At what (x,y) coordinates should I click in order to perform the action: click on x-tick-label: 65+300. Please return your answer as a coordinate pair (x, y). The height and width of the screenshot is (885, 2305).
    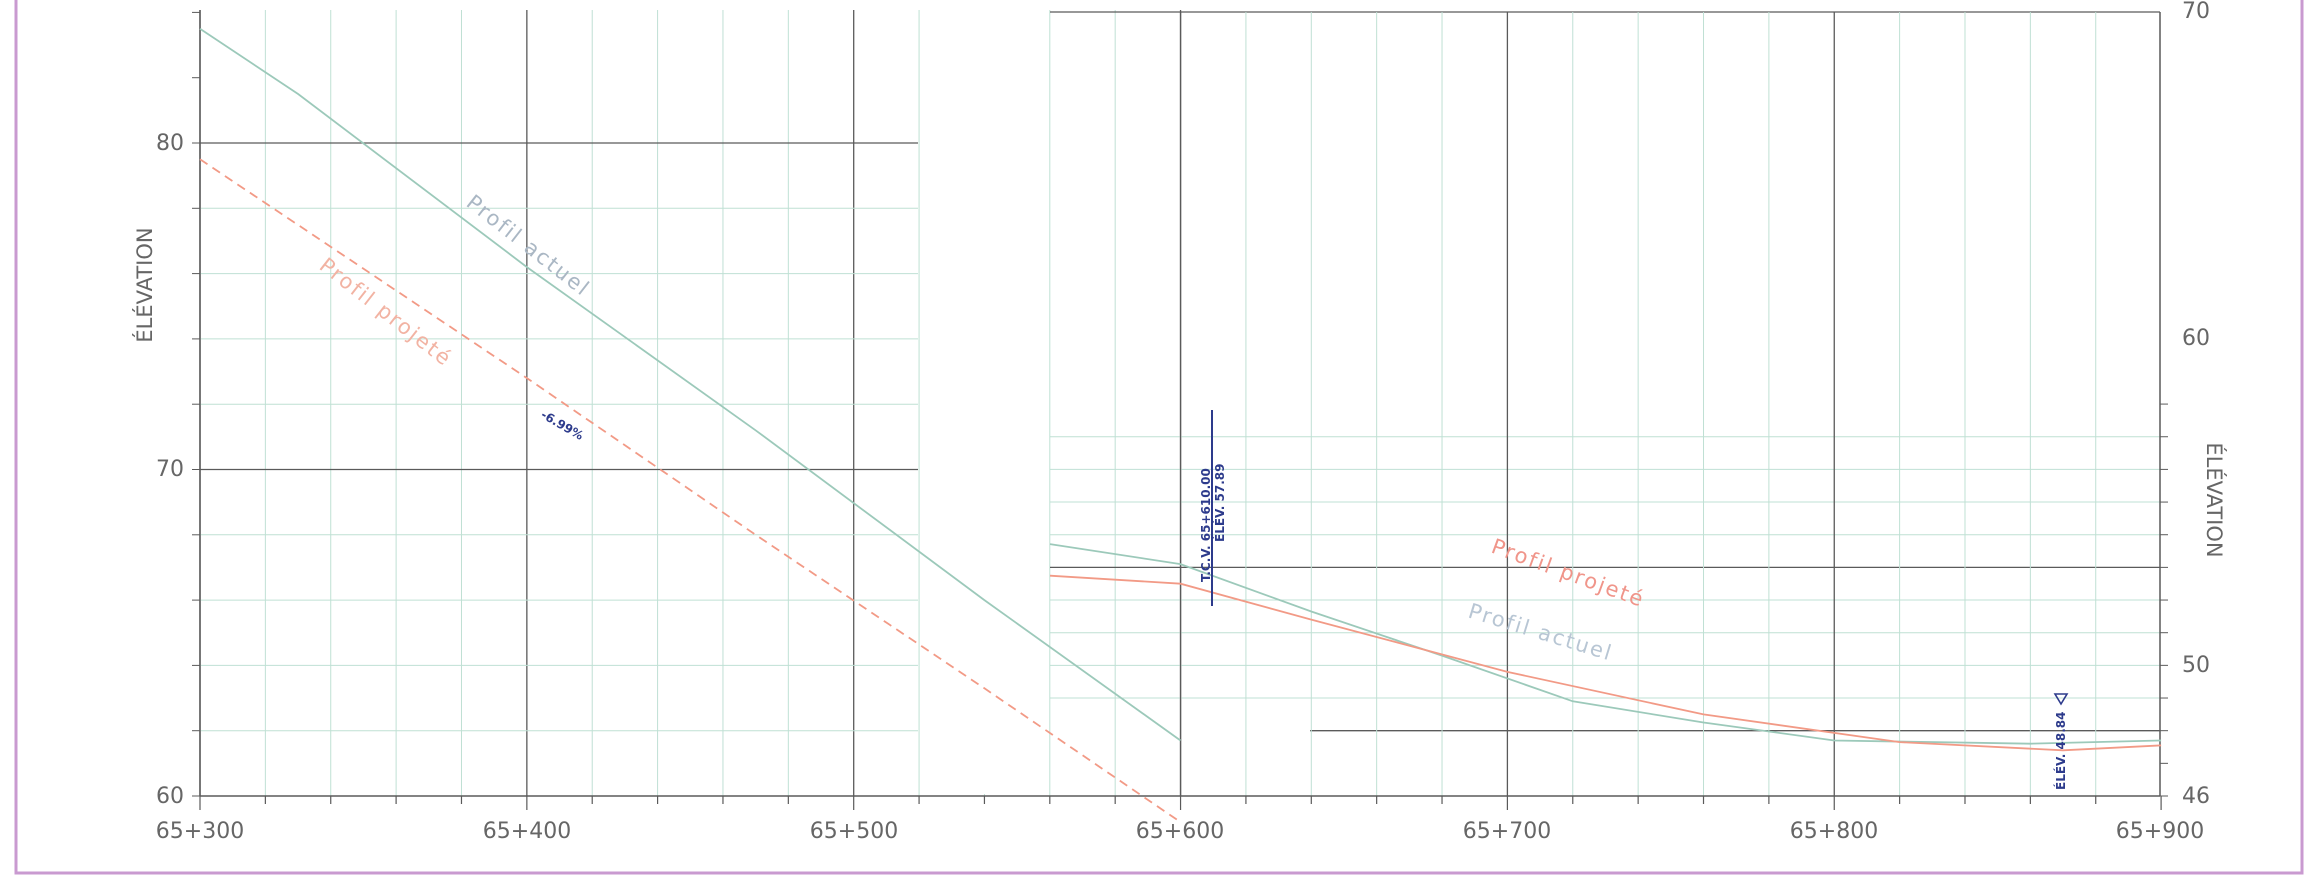
    Looking at the image, I should click on (200, 831).